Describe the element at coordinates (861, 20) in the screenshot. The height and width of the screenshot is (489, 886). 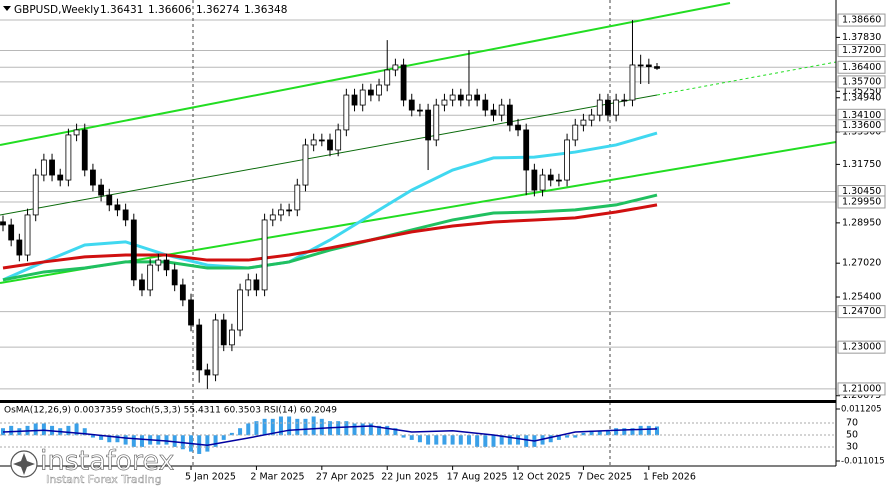
I see `level-label: 1.38660` at that location.